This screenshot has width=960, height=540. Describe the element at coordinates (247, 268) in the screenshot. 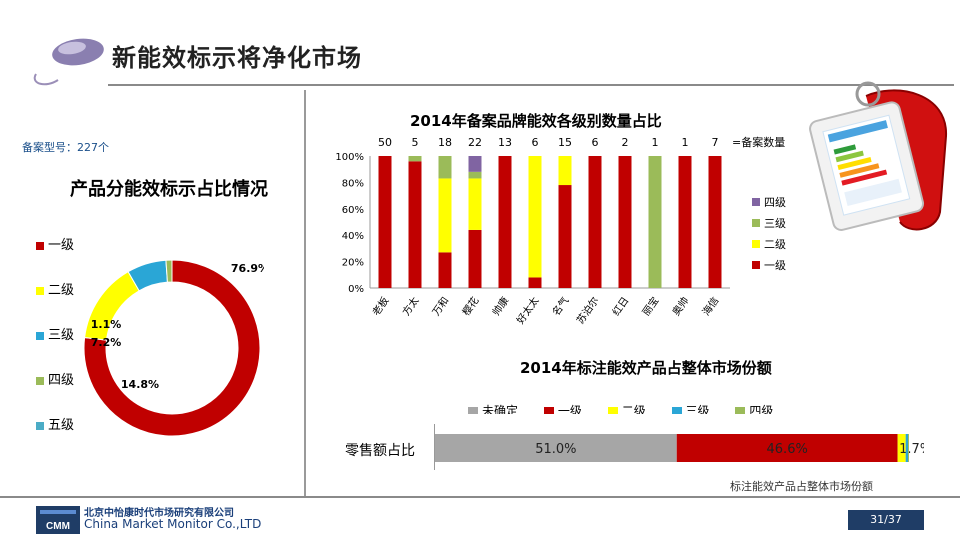

I see `donut-data-label: 76.9%` at that location.